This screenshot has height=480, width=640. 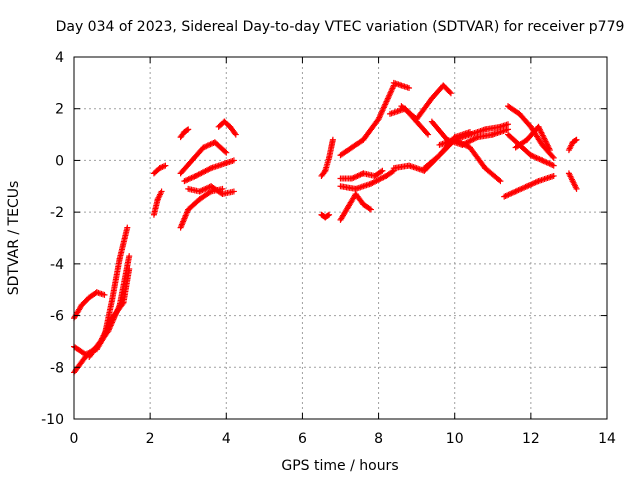 What do you see at coordinates (607, 439) in the screenshot?
I see `x-tick-label: 14` at bounding box center [607, 439].